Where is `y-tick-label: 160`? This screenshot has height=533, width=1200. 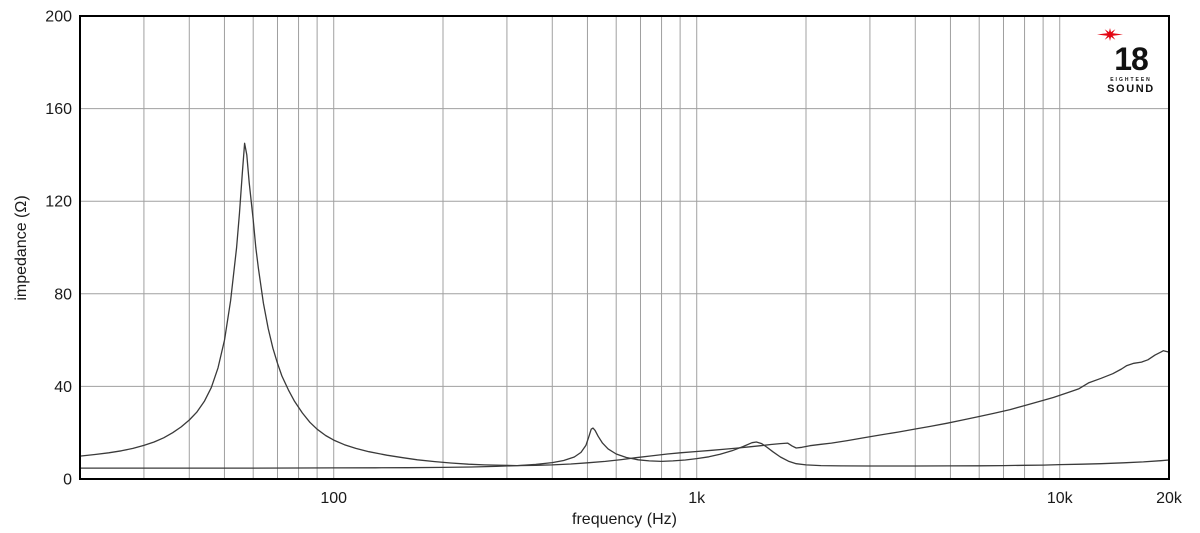 y-tick-label: 160 is located at coordinates (58, 109).